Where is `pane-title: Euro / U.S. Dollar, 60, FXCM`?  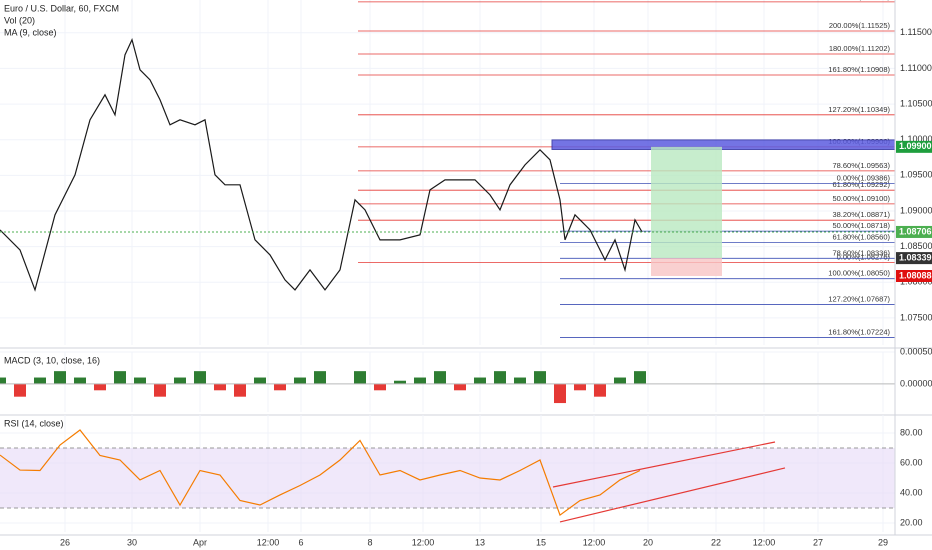 pane-title: Euro / U.S. Dollar, 60, FXCM is located at coordinates (61, 8).